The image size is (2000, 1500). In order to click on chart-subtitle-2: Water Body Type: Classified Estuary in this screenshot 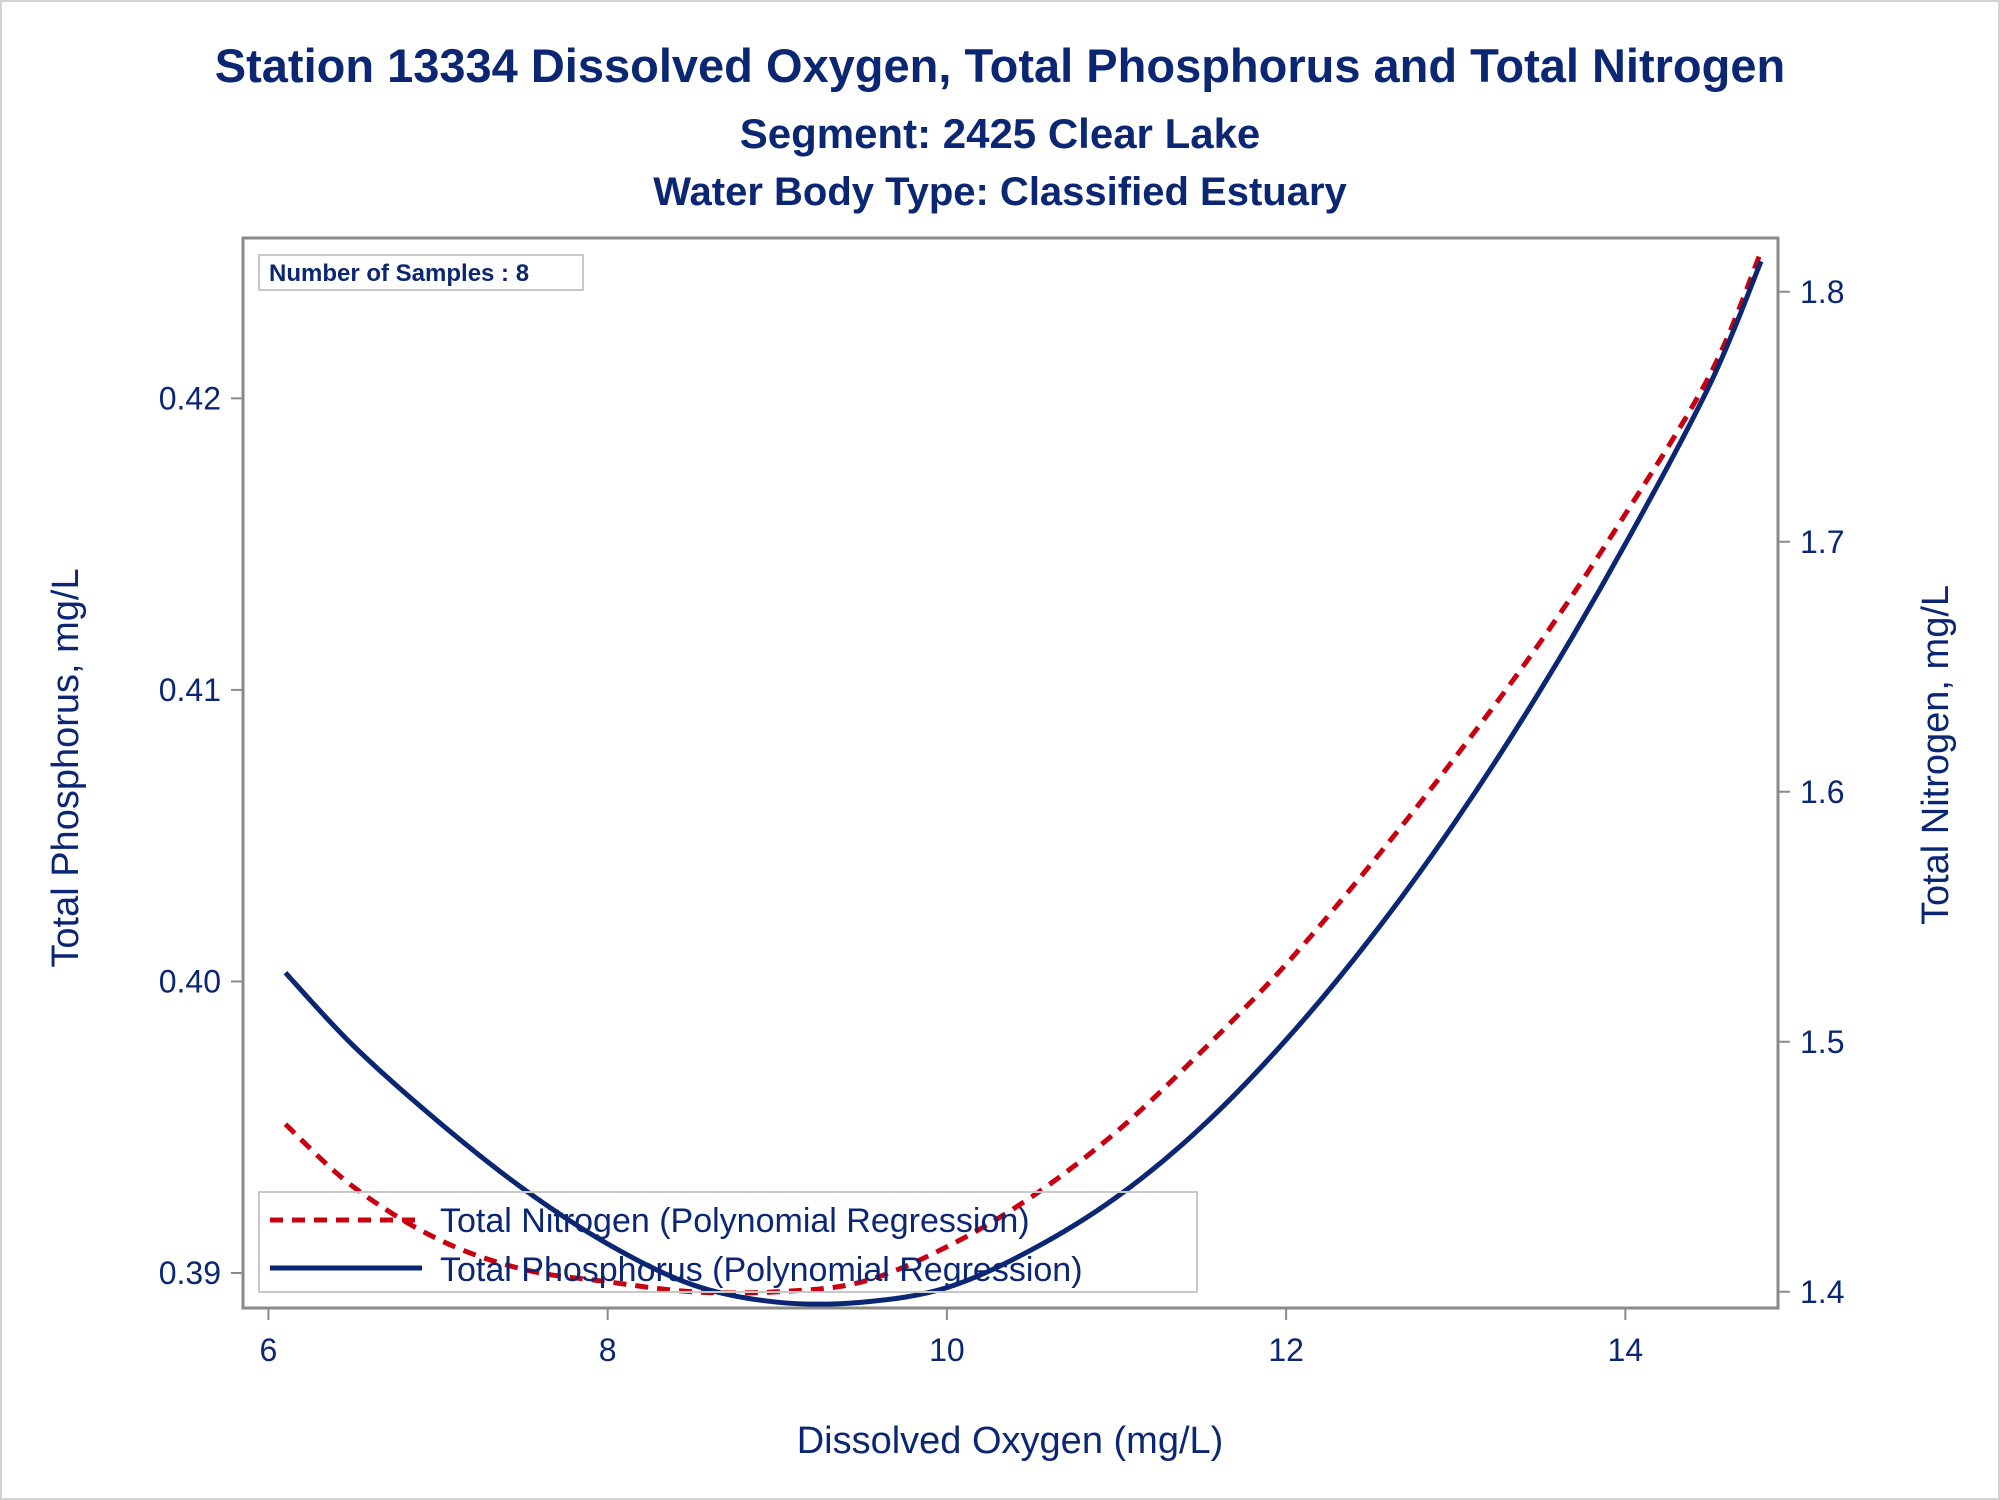, I will do `click(1000, 192)`.